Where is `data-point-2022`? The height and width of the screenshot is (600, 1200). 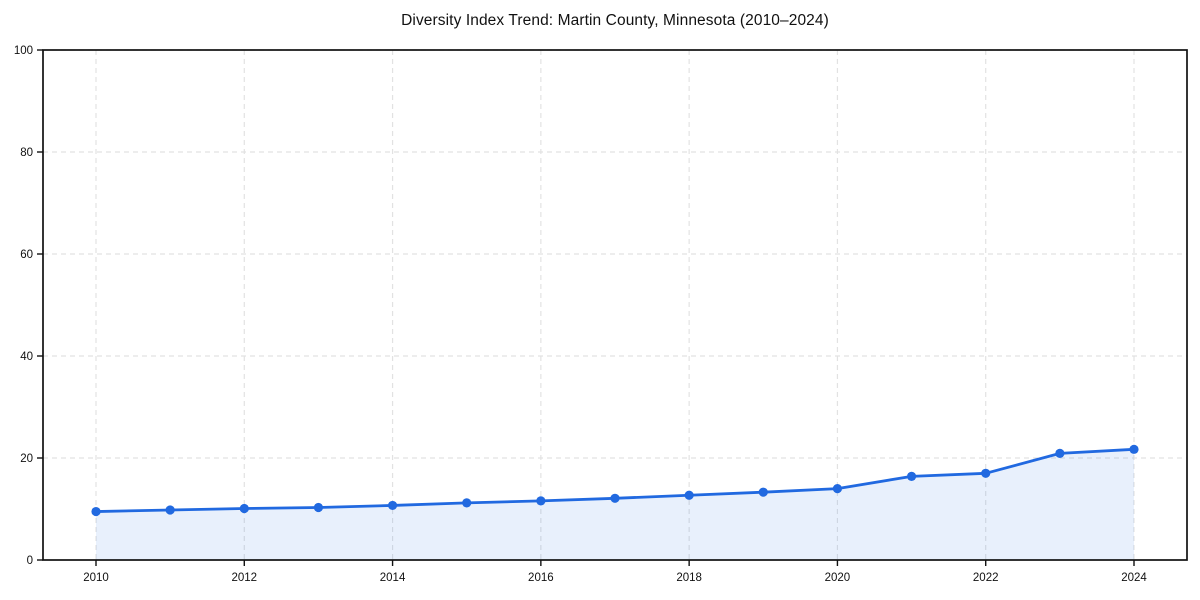
data-point-2022 is located at coordinates (986, 473).